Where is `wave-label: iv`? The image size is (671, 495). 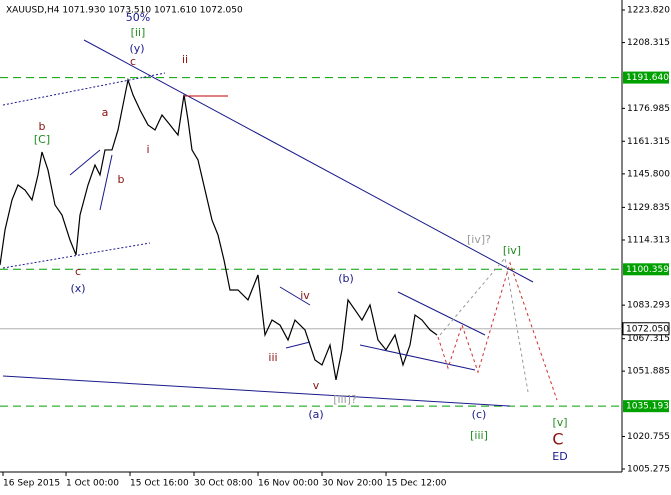 wave-label: iv is located at coordinates (305, 295).